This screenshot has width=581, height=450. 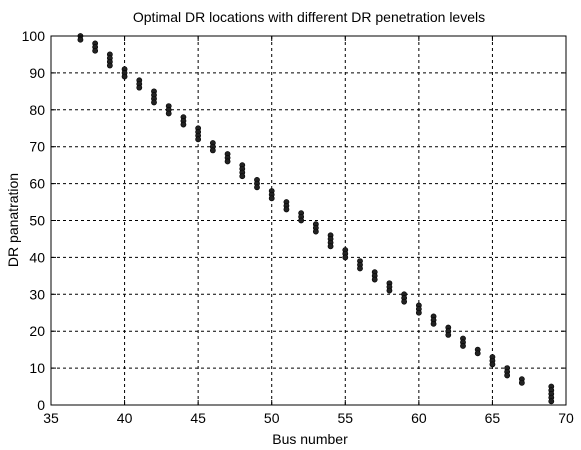 What do you see at coordinates (37, 294) in the screenshot?
I see `y-tick-label: 30` at bounding box center [37, 294].